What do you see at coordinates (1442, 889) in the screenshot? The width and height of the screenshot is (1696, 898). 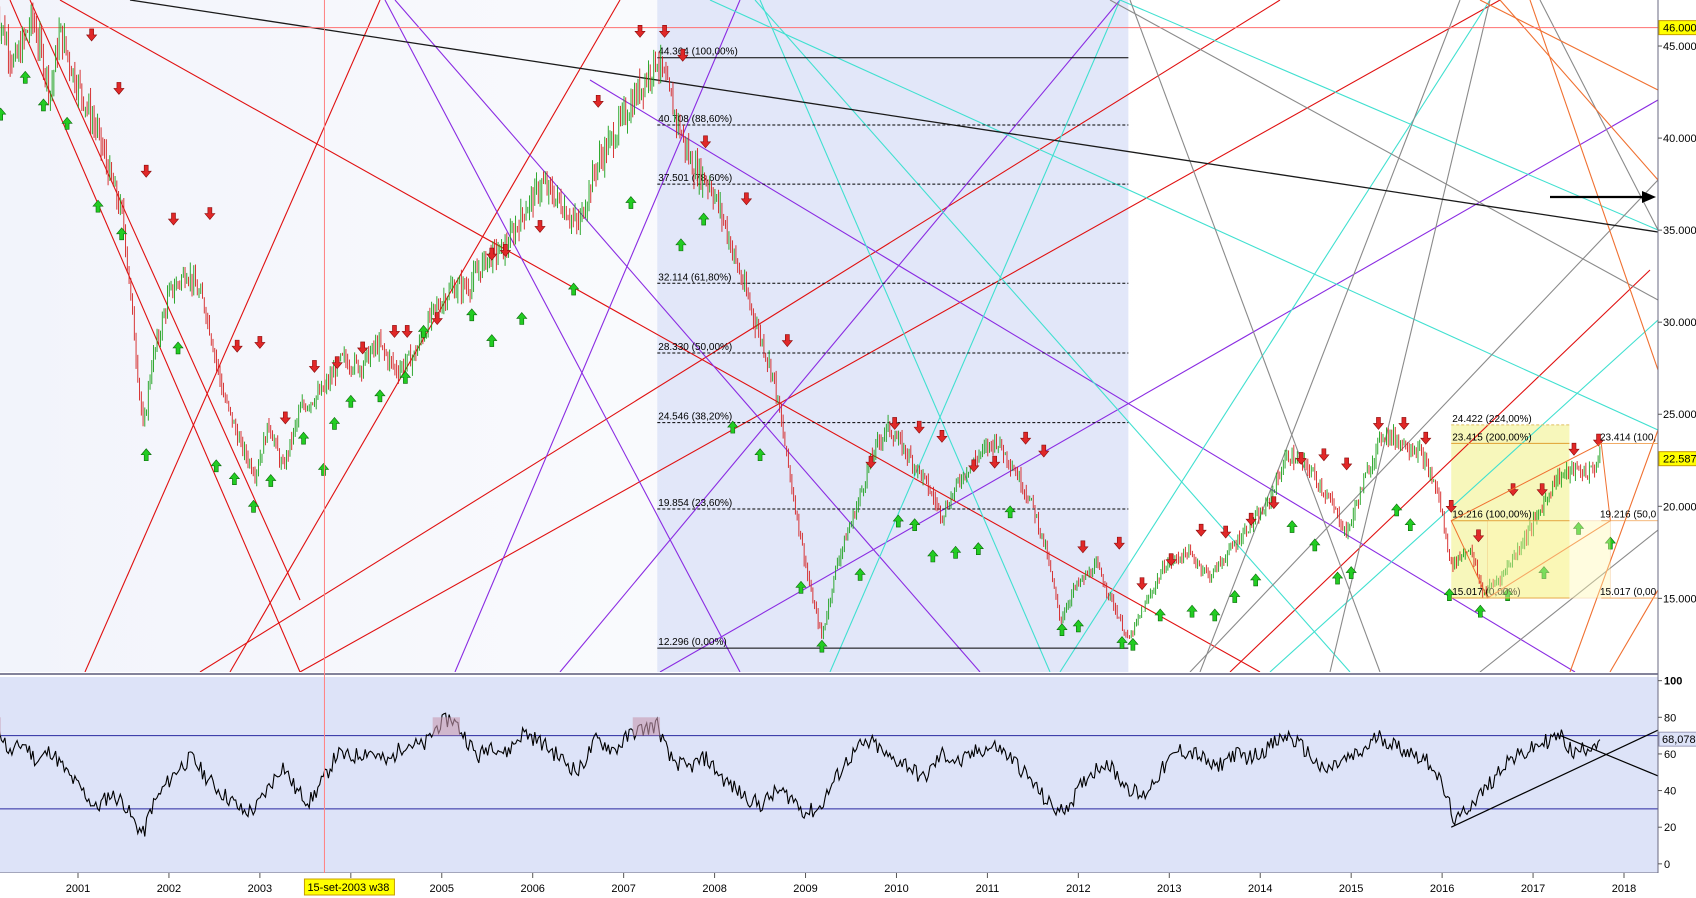 I see `x-tick-label: 2016` at bounding box center [1442, 889].